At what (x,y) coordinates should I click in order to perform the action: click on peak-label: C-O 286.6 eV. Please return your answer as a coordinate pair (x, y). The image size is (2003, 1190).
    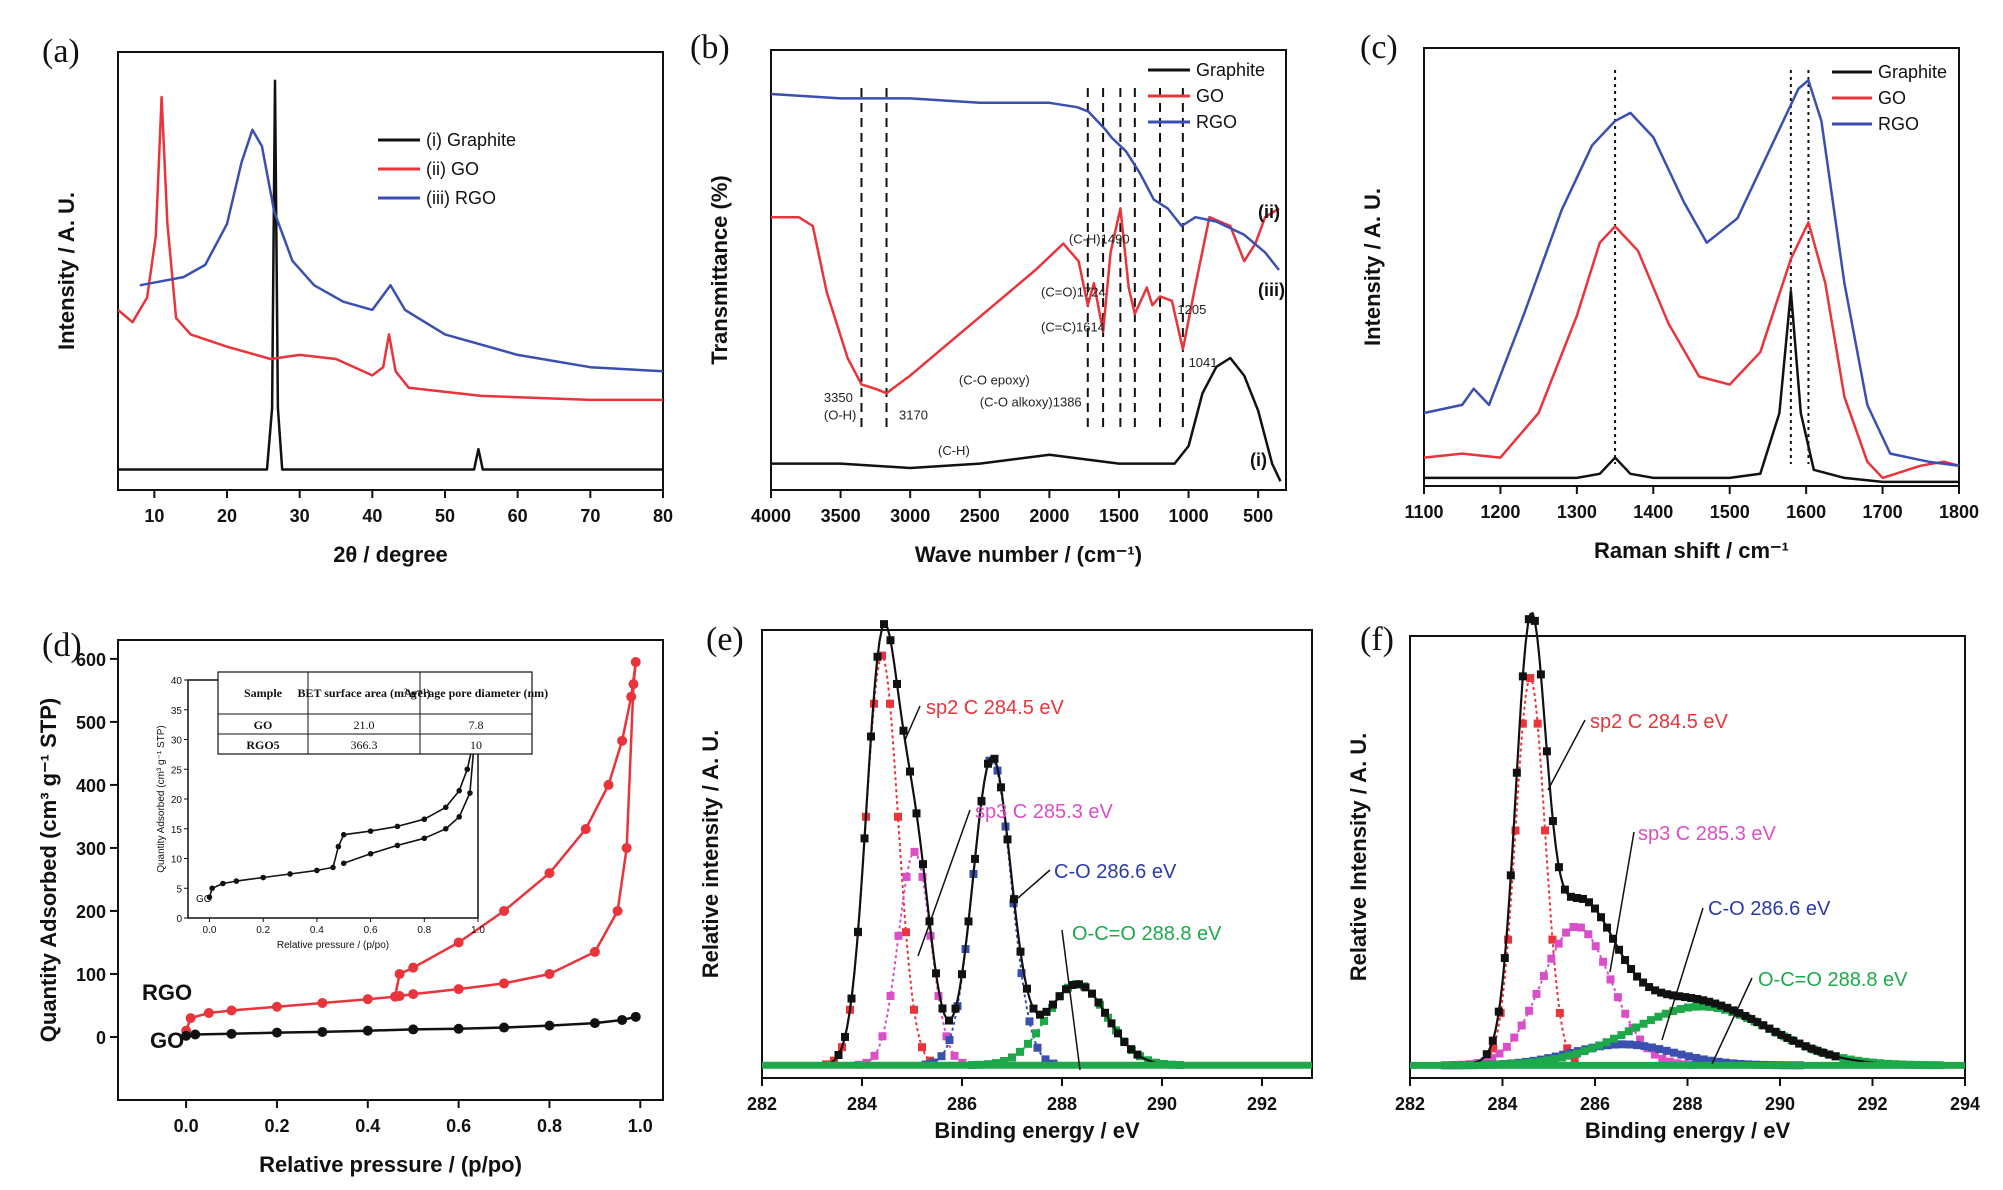
    Looking at the image, I should click on (1769, 909).